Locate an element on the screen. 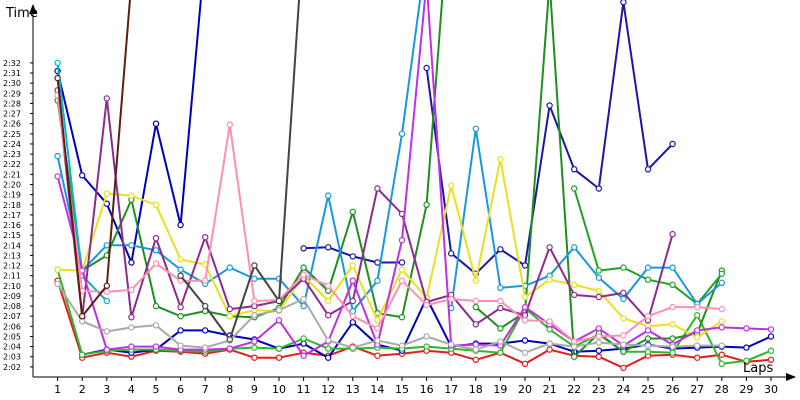  x-tick-label: 1 is located at coordinates (57, 389).